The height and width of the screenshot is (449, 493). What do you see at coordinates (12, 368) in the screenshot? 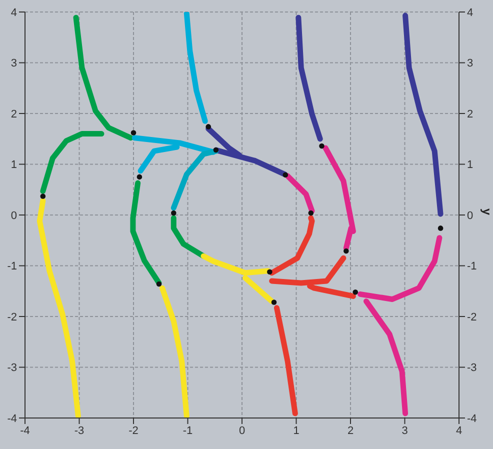
I see `y-tick-label: -3` at bounding box center [12, 368].